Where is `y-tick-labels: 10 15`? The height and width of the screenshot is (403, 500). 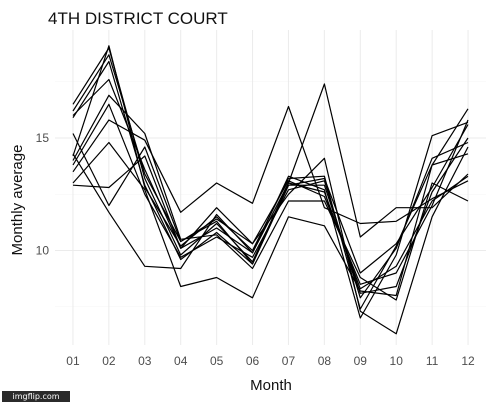 y-tick-labels: 10 15 is located at coordinates (43, 194).